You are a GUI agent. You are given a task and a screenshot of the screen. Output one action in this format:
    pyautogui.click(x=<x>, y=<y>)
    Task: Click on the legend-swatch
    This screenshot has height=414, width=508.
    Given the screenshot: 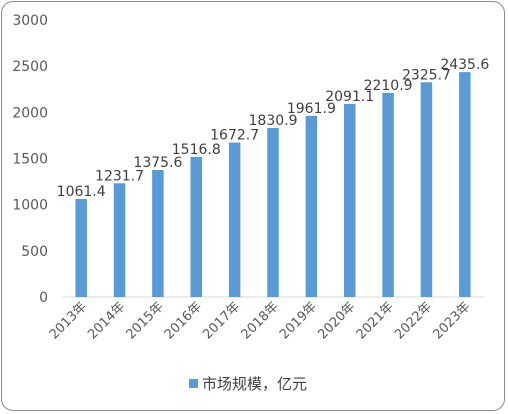 What is the action you would take?
    pyautogui.click(x=193, y=383)
    